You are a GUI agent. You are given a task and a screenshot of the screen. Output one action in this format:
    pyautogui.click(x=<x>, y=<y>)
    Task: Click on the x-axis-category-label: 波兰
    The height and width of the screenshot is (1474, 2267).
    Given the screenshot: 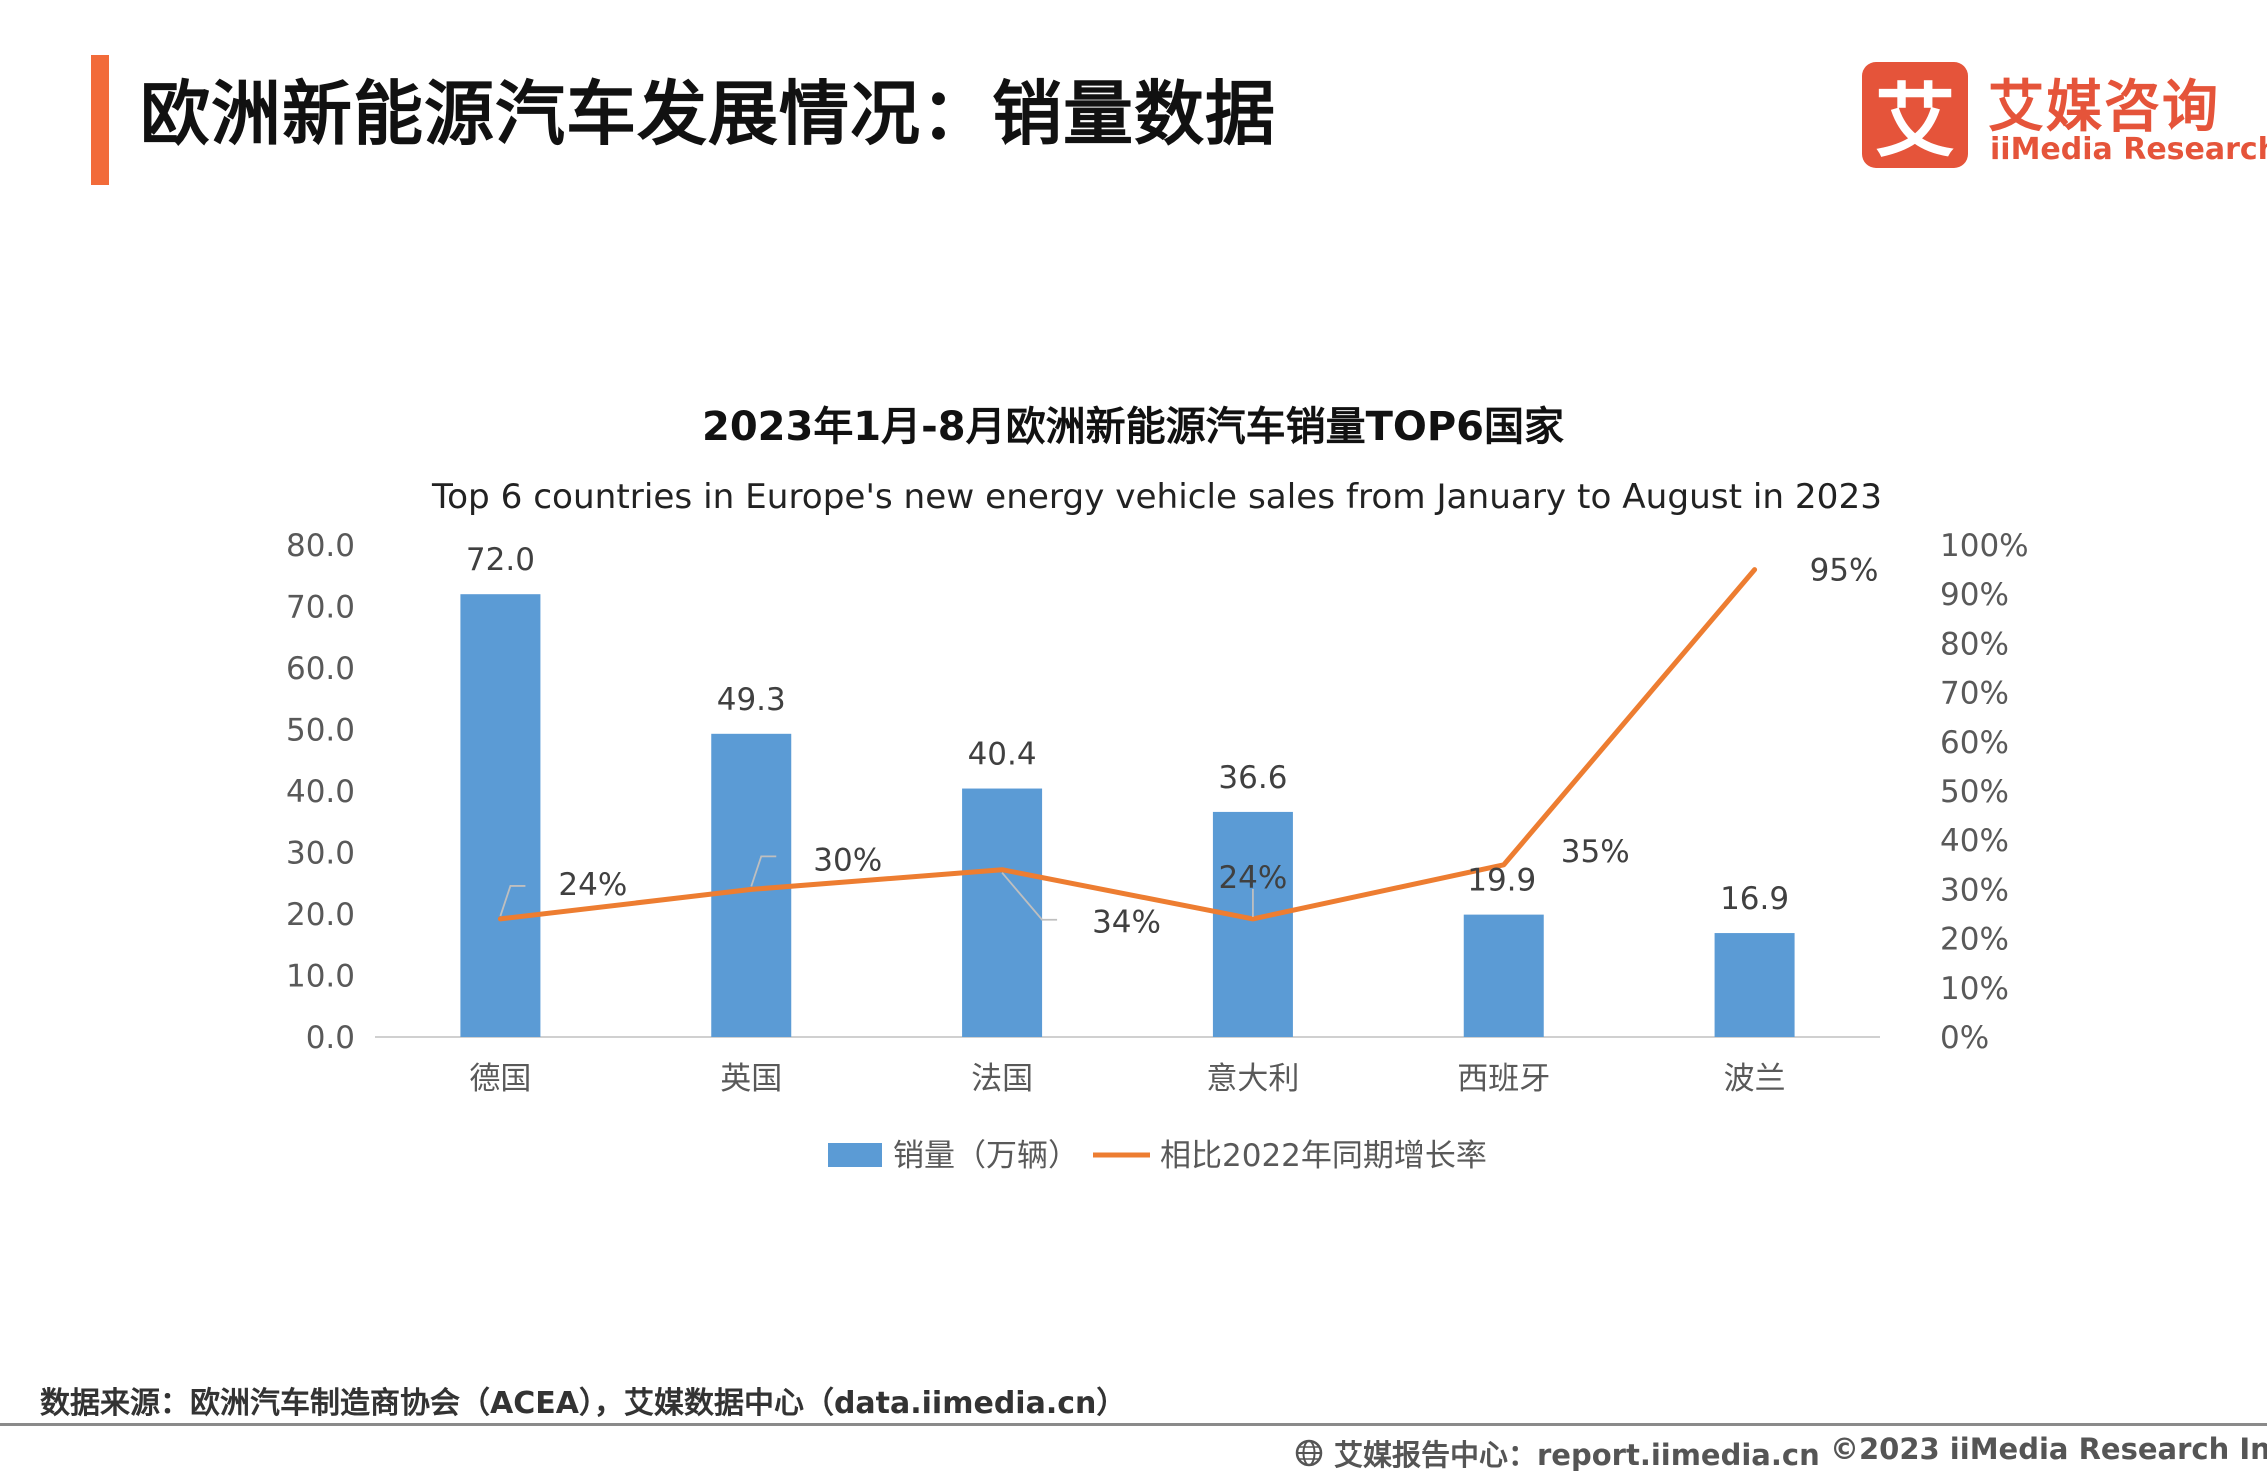 What is the action you would take?
    pyautogui.click(x=1755, y=1079)
    